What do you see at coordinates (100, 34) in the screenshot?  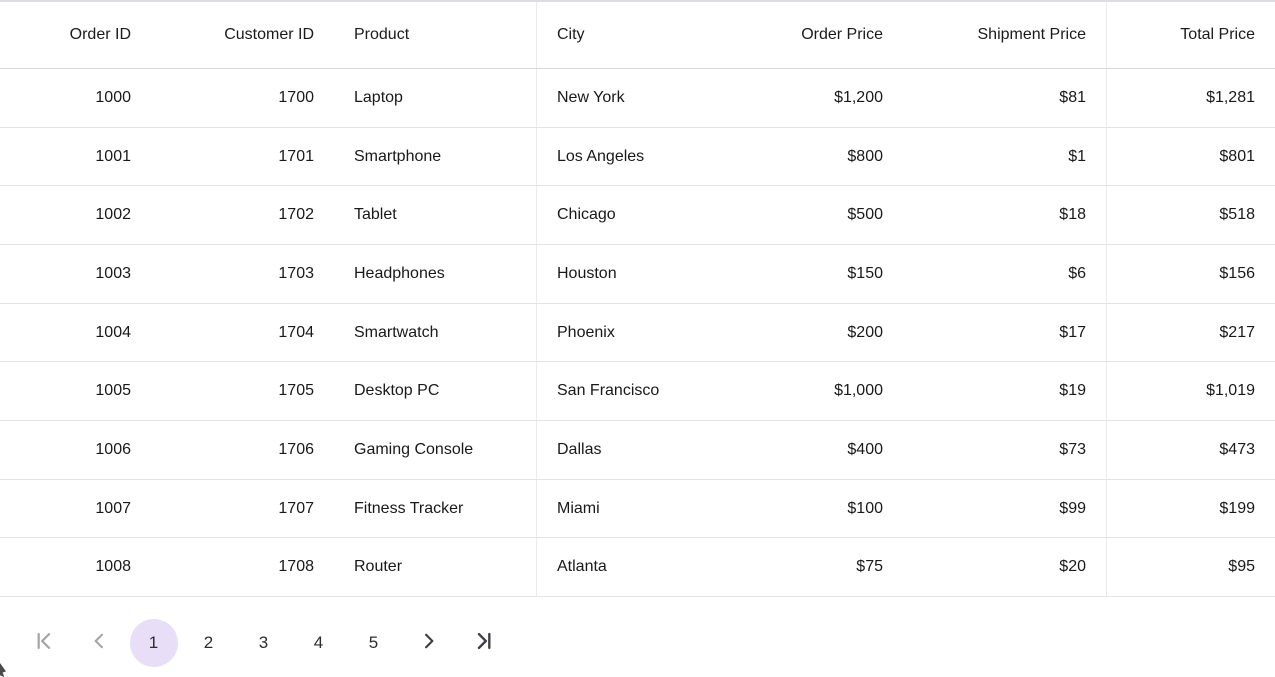 I see `column-header-order-id: Order ID` at bounding box center [100, 34].